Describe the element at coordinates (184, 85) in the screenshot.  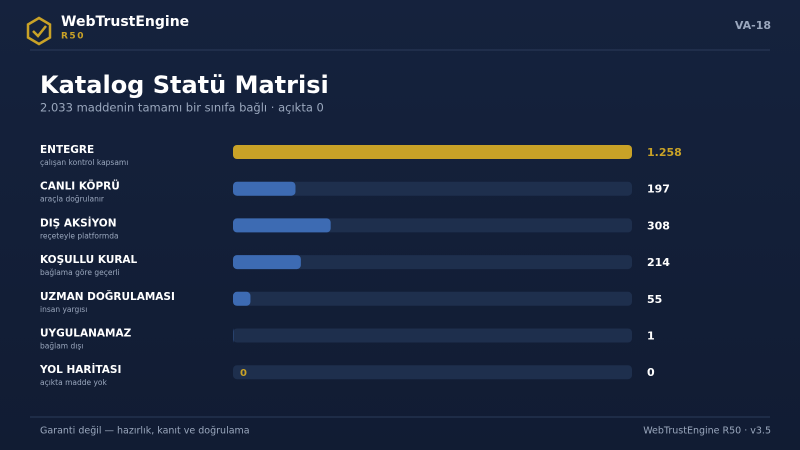
I see `title: Katalog Statü Matrisi` at that location.